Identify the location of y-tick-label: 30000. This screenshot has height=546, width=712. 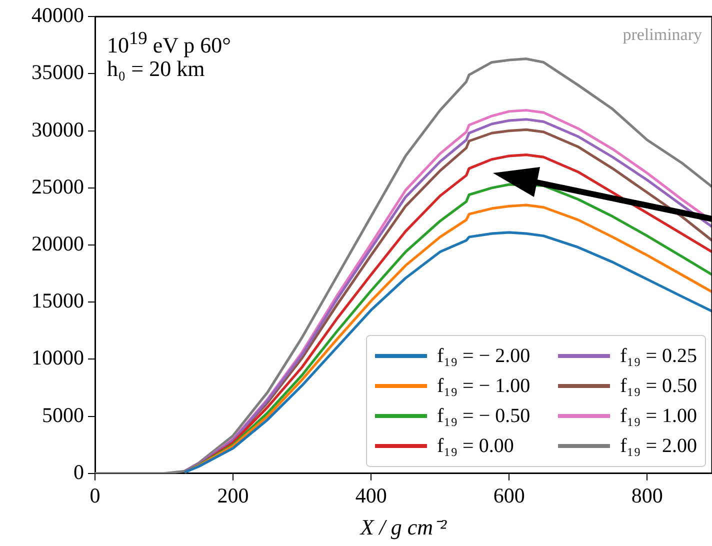
(58, 129).